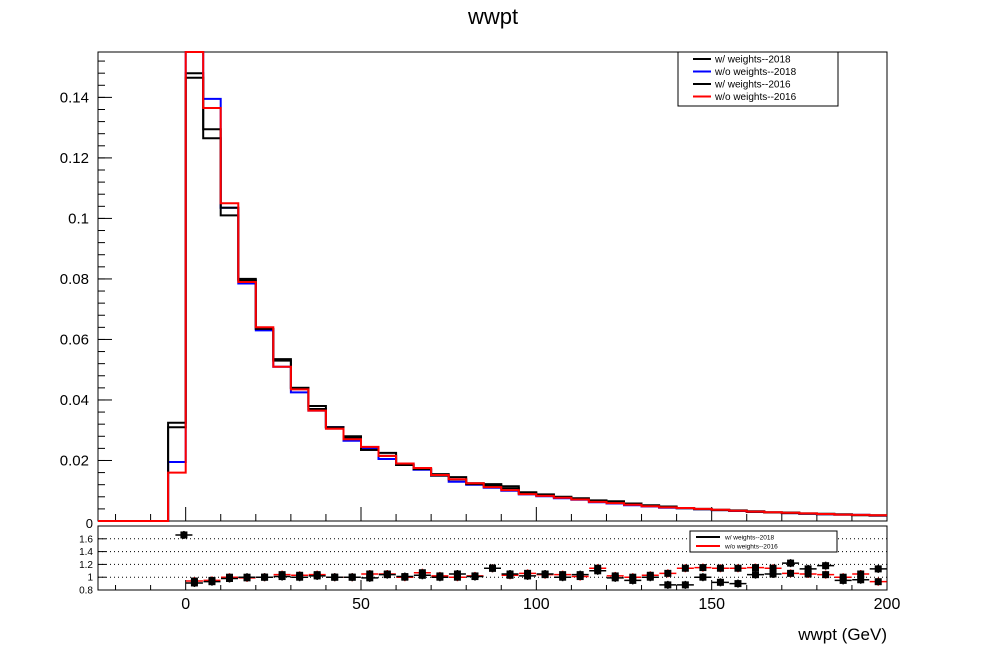 This screenshot has width=987, height=658. Describe the element at coordinates (749, 538) in the screenshot. I see `ratio-legend-entry: w/ weights--2018` at that location.